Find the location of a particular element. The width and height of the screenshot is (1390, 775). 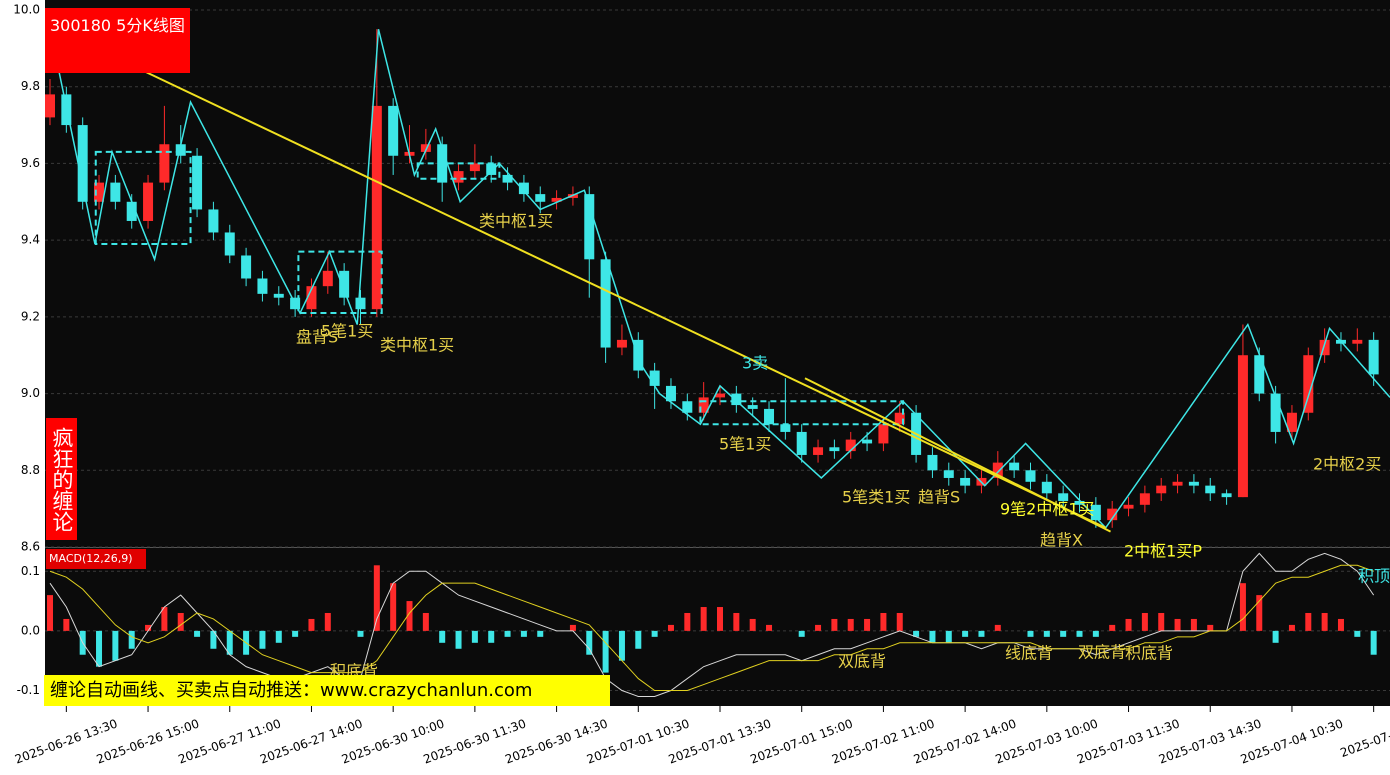

y-tick-label: 9.8 is located at coordinates (30, 86).